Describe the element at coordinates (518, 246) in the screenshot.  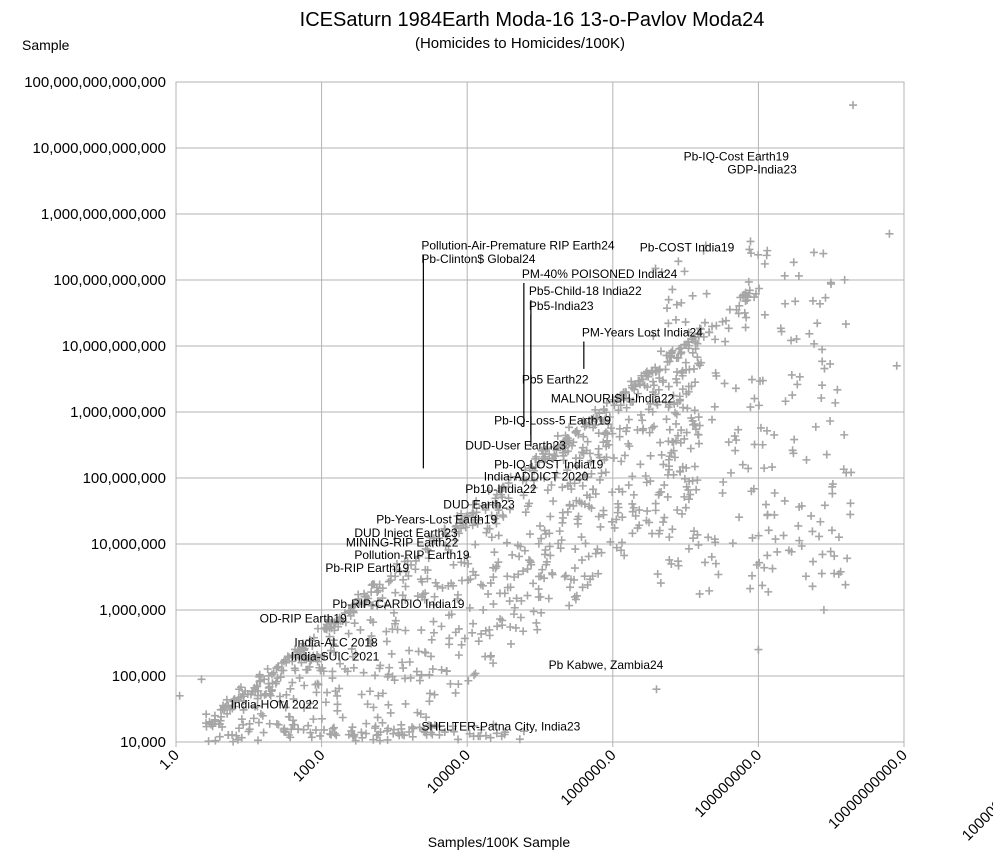
I see `annotation-label: Pollution-Air-Premature RIP Earth24` at that location.